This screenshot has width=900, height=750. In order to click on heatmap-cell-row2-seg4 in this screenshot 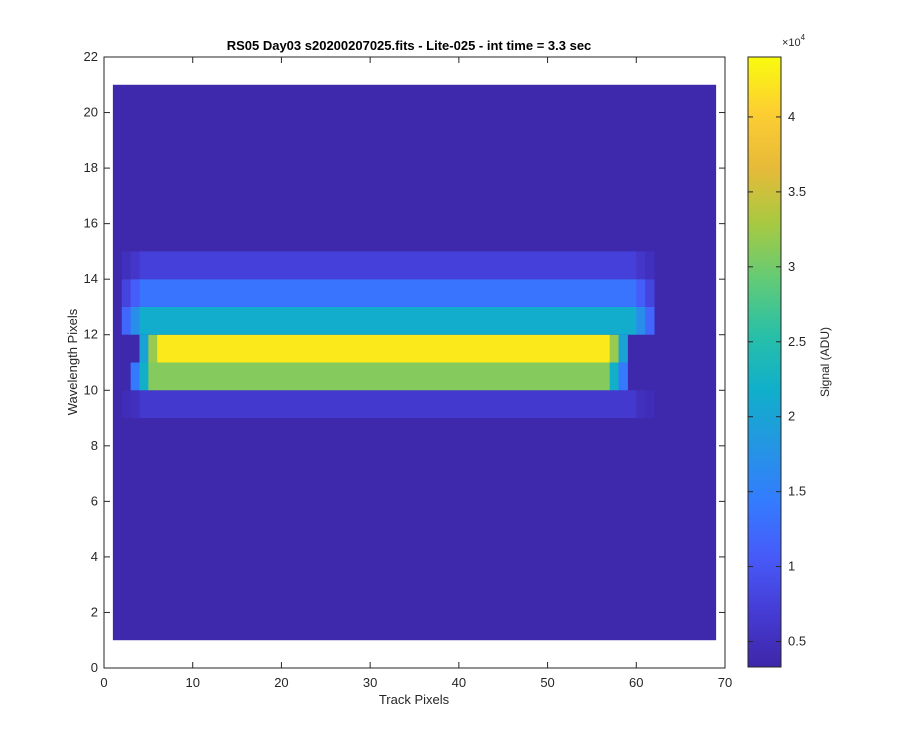, I will do `click(623, 348)`.